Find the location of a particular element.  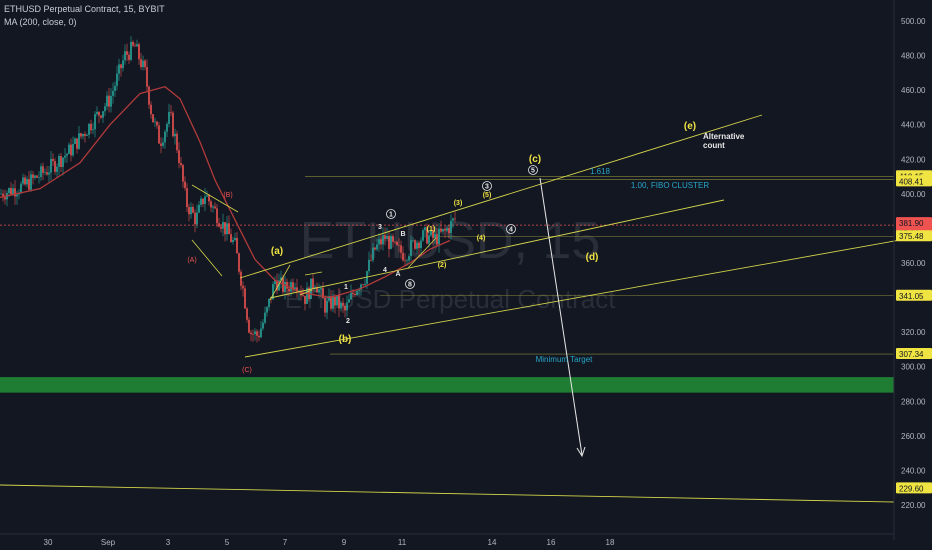

wave-label-small: A is located at coordinates (397, 274).